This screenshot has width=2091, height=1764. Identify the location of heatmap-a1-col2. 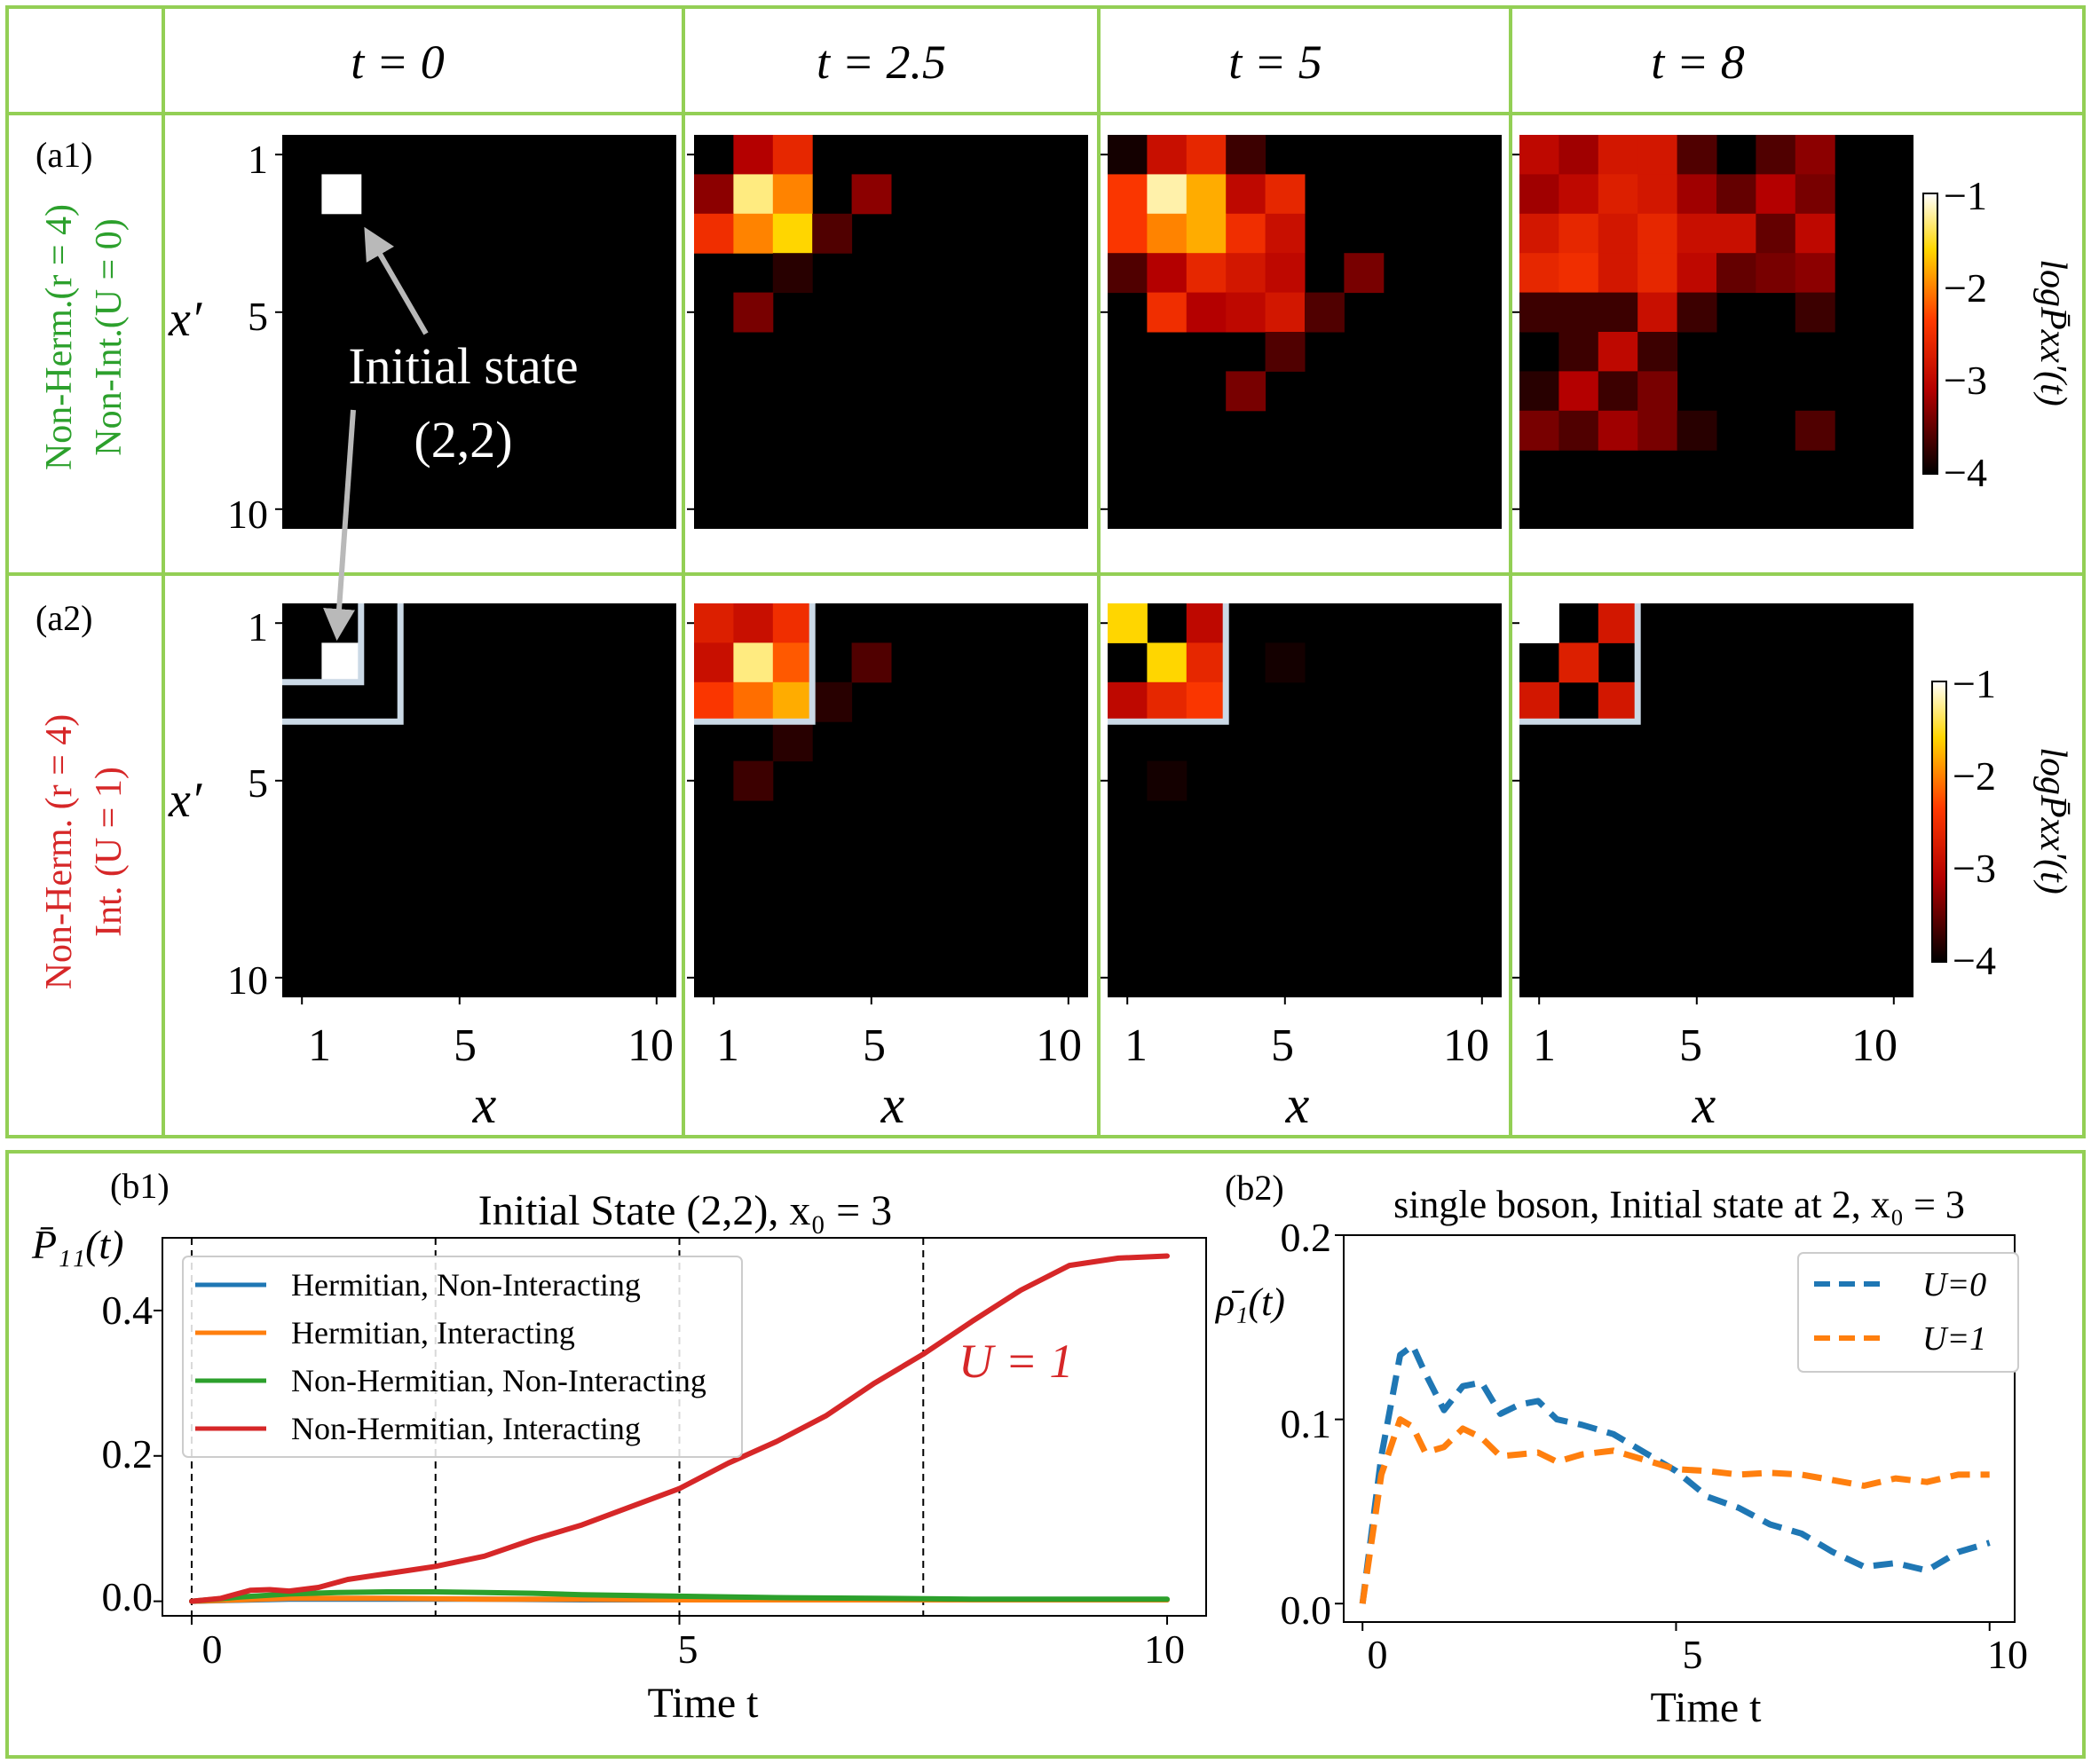
(887, 332).